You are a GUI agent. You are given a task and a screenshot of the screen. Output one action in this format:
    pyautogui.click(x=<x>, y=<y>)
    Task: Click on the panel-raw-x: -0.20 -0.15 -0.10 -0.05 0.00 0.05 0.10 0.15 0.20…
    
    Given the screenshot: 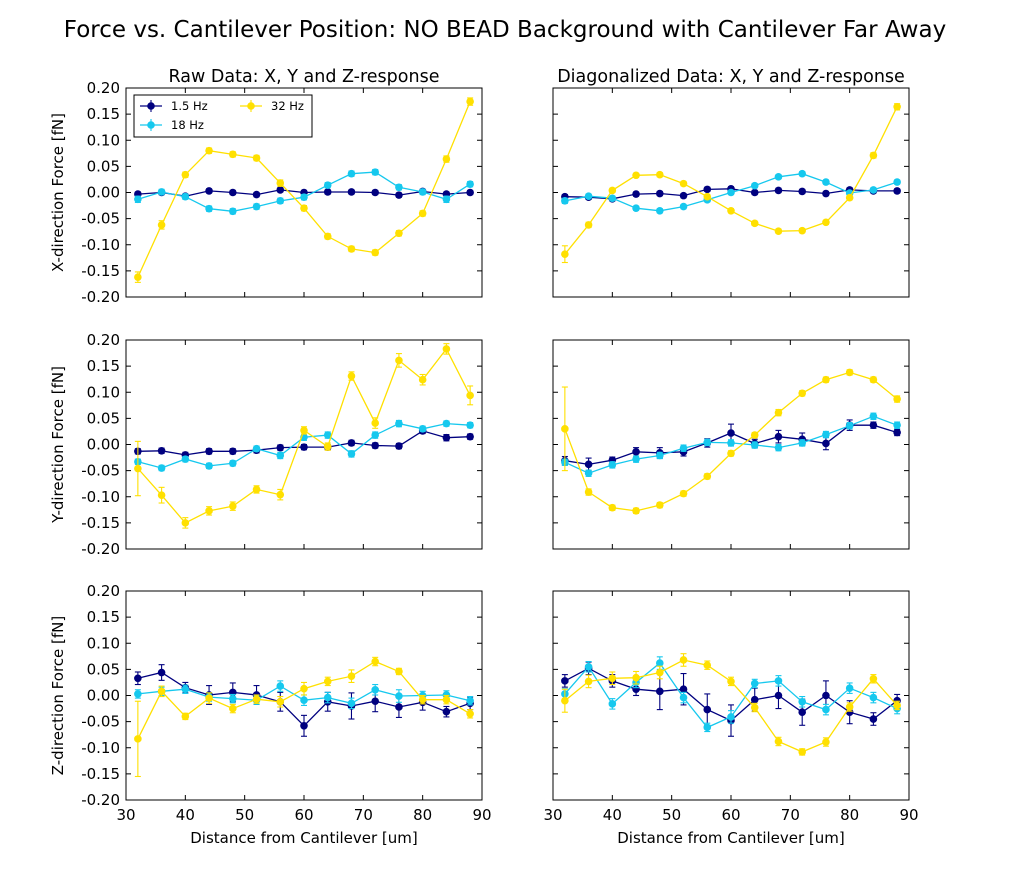 What is the action you would take?
    pyautogui.click(x=266, y=186)
    